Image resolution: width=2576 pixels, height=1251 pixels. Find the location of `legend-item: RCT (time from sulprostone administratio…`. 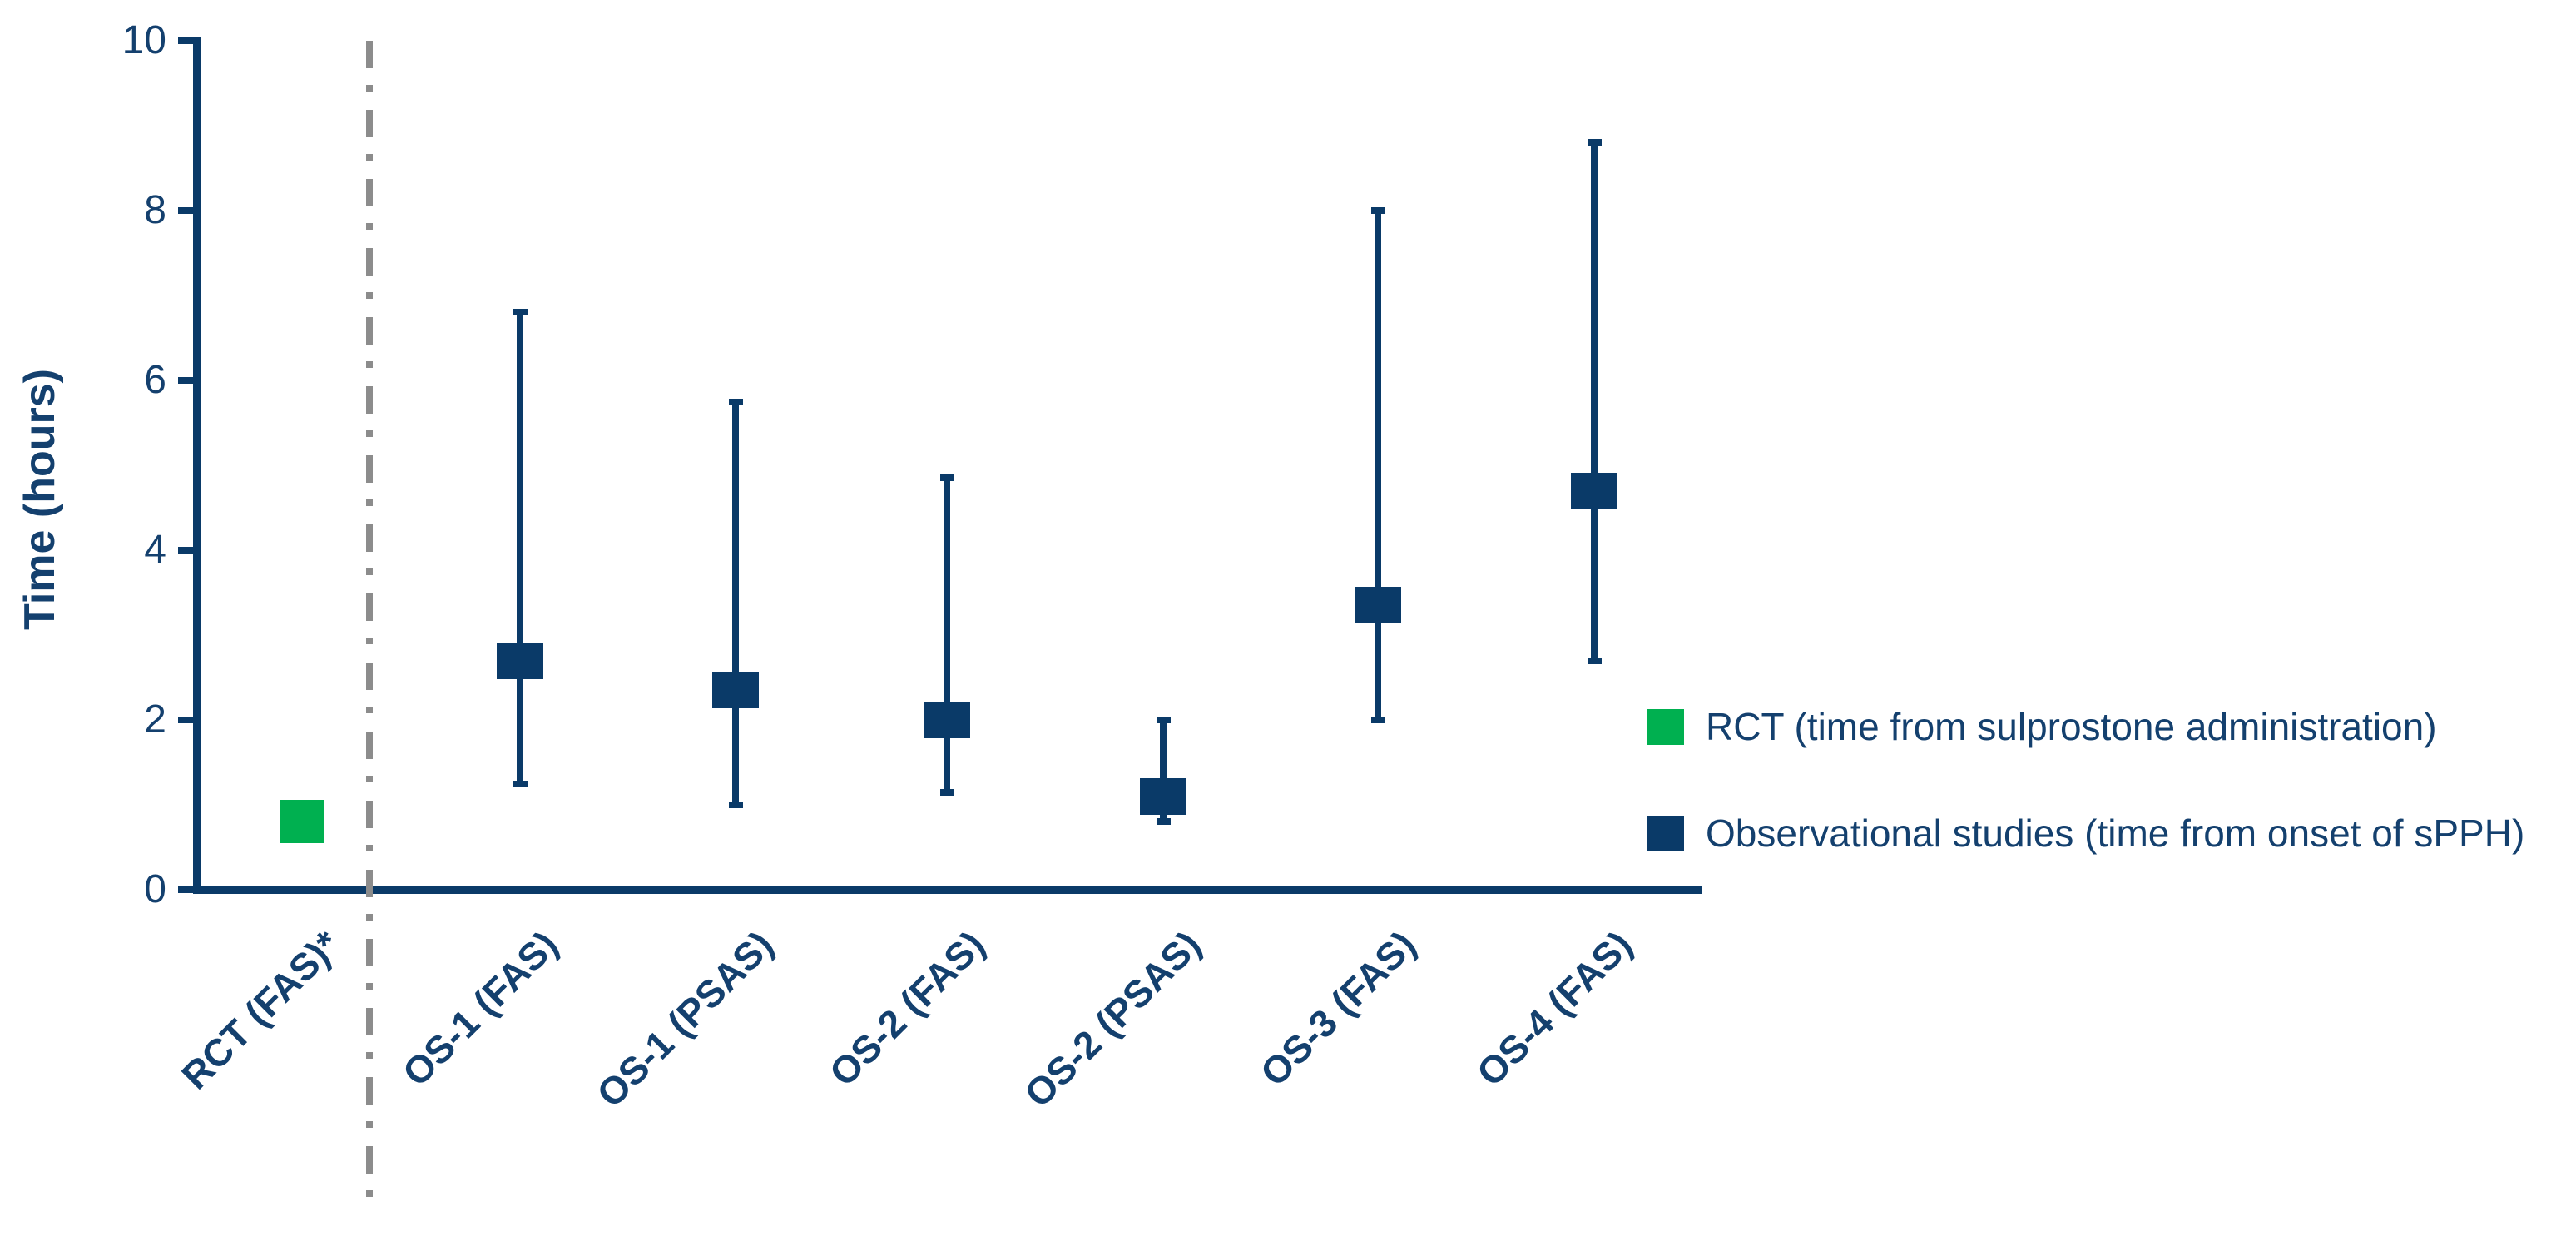

legend-item: RCT (time from sulprostone administratio… is located at coordinates (2042, 727).